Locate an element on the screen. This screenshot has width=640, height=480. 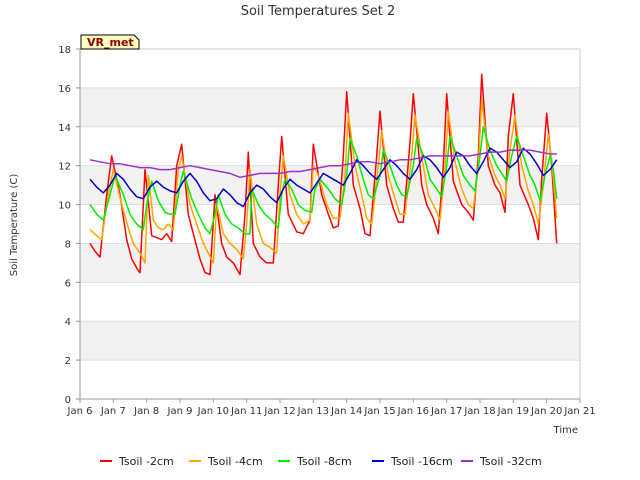
y-tick-label: 10 is located at coordinates (64, 206).